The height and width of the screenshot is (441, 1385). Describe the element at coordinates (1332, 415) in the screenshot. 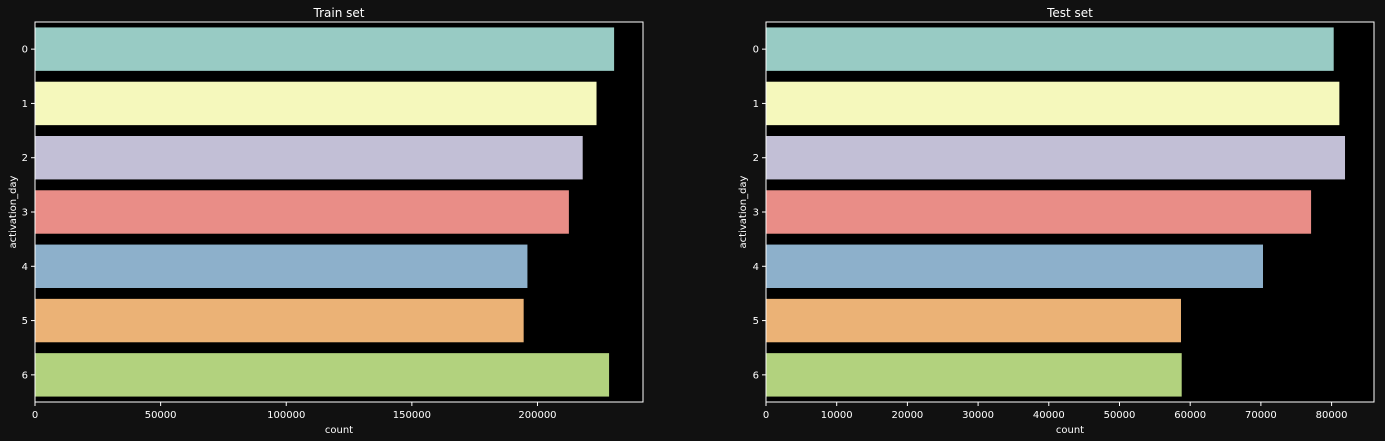

I see `test-x-tick-label: 80000` at that location.